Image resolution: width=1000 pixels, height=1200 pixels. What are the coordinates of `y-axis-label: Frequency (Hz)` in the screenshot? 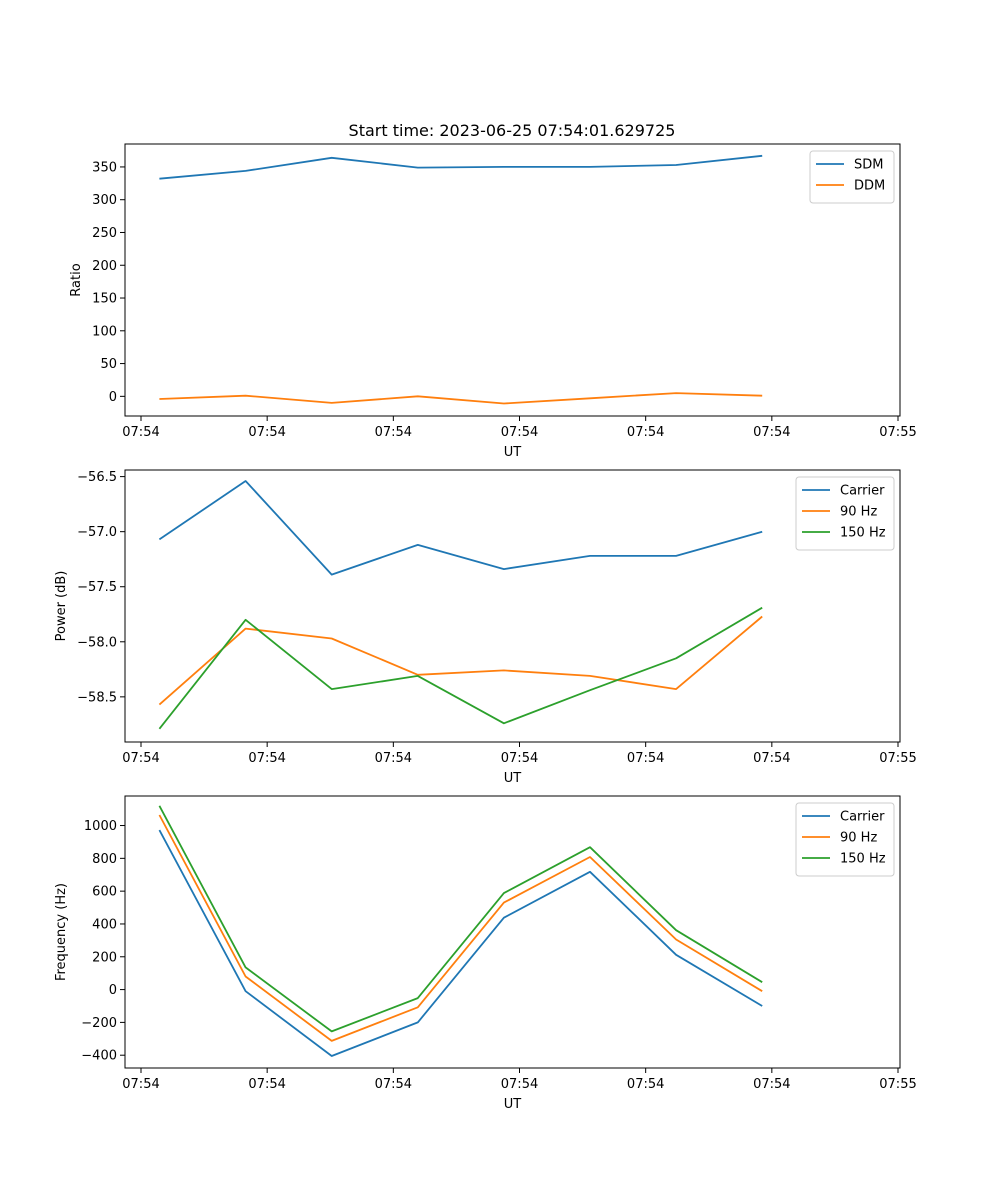 It's located at (61, 932).